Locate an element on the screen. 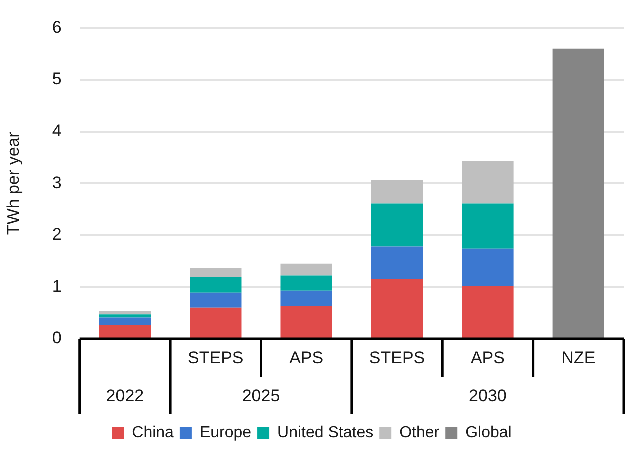  legend-label: United States is located at coordinates (326, 433).